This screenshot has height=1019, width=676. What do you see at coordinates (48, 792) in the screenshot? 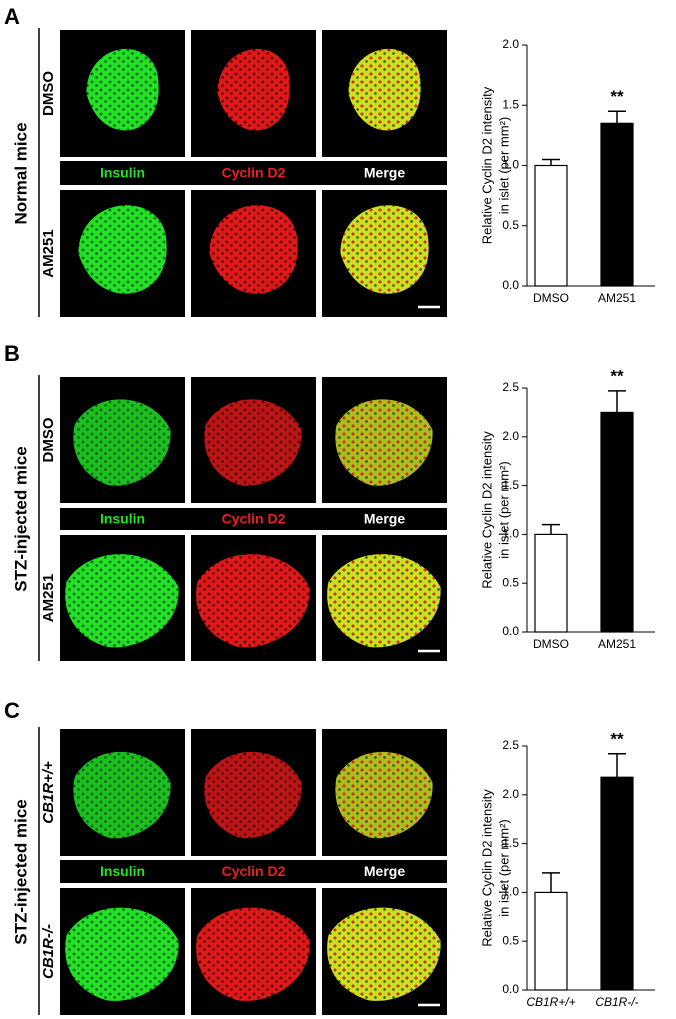
I see `row-label: CB1R+/+` at bounding box center [48, 792].